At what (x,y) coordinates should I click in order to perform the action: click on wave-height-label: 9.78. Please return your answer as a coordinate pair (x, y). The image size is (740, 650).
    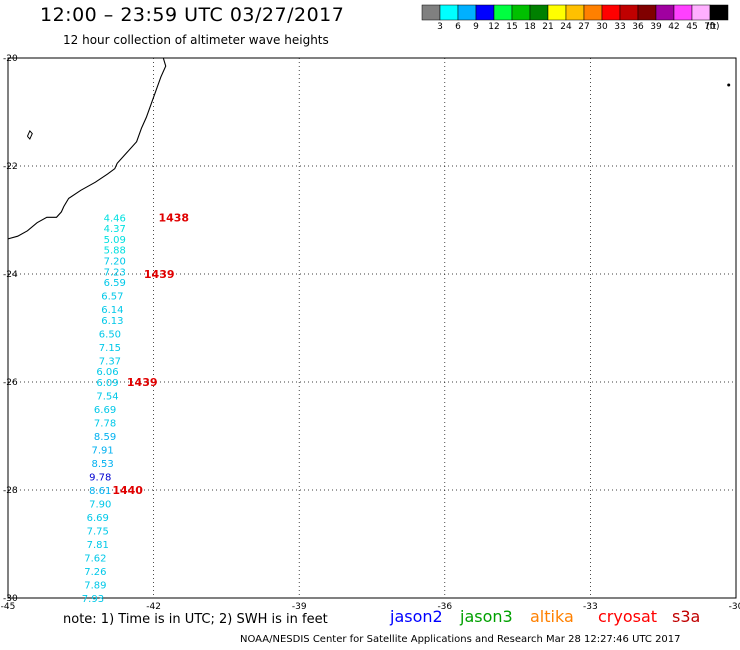
    Looking at the image, I should click on (100, 478).